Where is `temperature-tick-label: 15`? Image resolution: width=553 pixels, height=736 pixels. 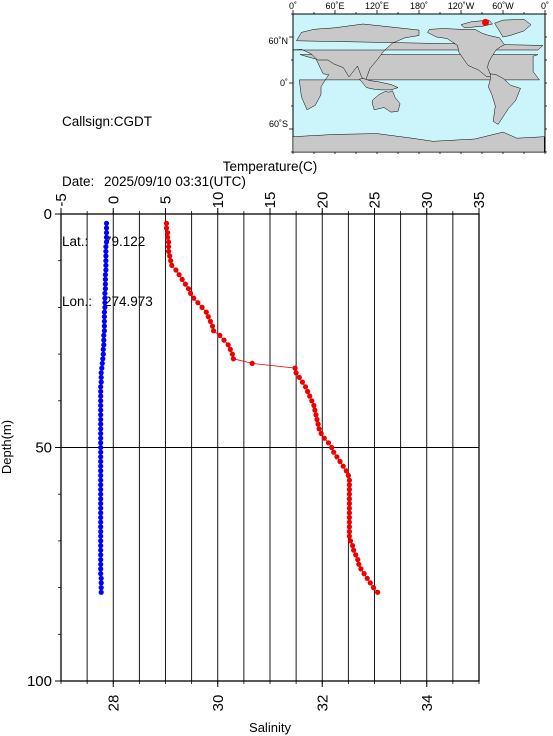
temperature-tick-label: 15 is located at coordinates (270, 200).